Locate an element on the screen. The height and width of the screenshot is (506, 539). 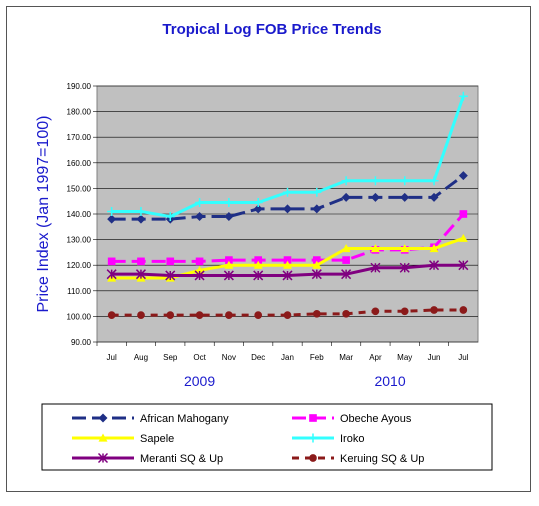
y-tick-label: 130.00 is located at coordinates (79, 240).